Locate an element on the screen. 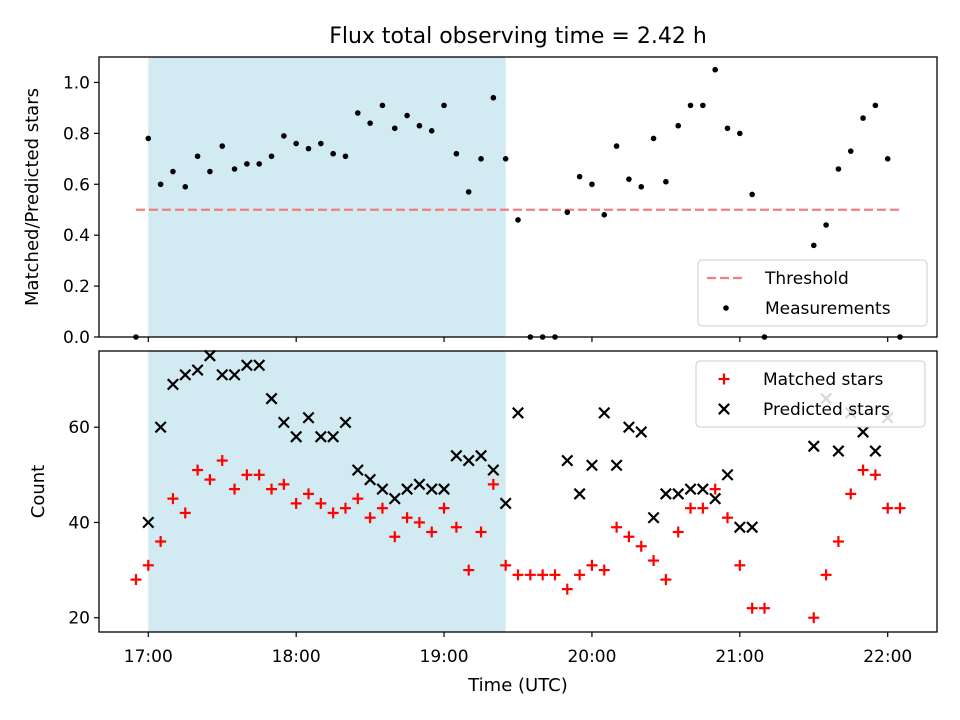 The width and height of the screenshot is (960, 720). legend-label: Predicted stars is located at coordinates (826, 410).